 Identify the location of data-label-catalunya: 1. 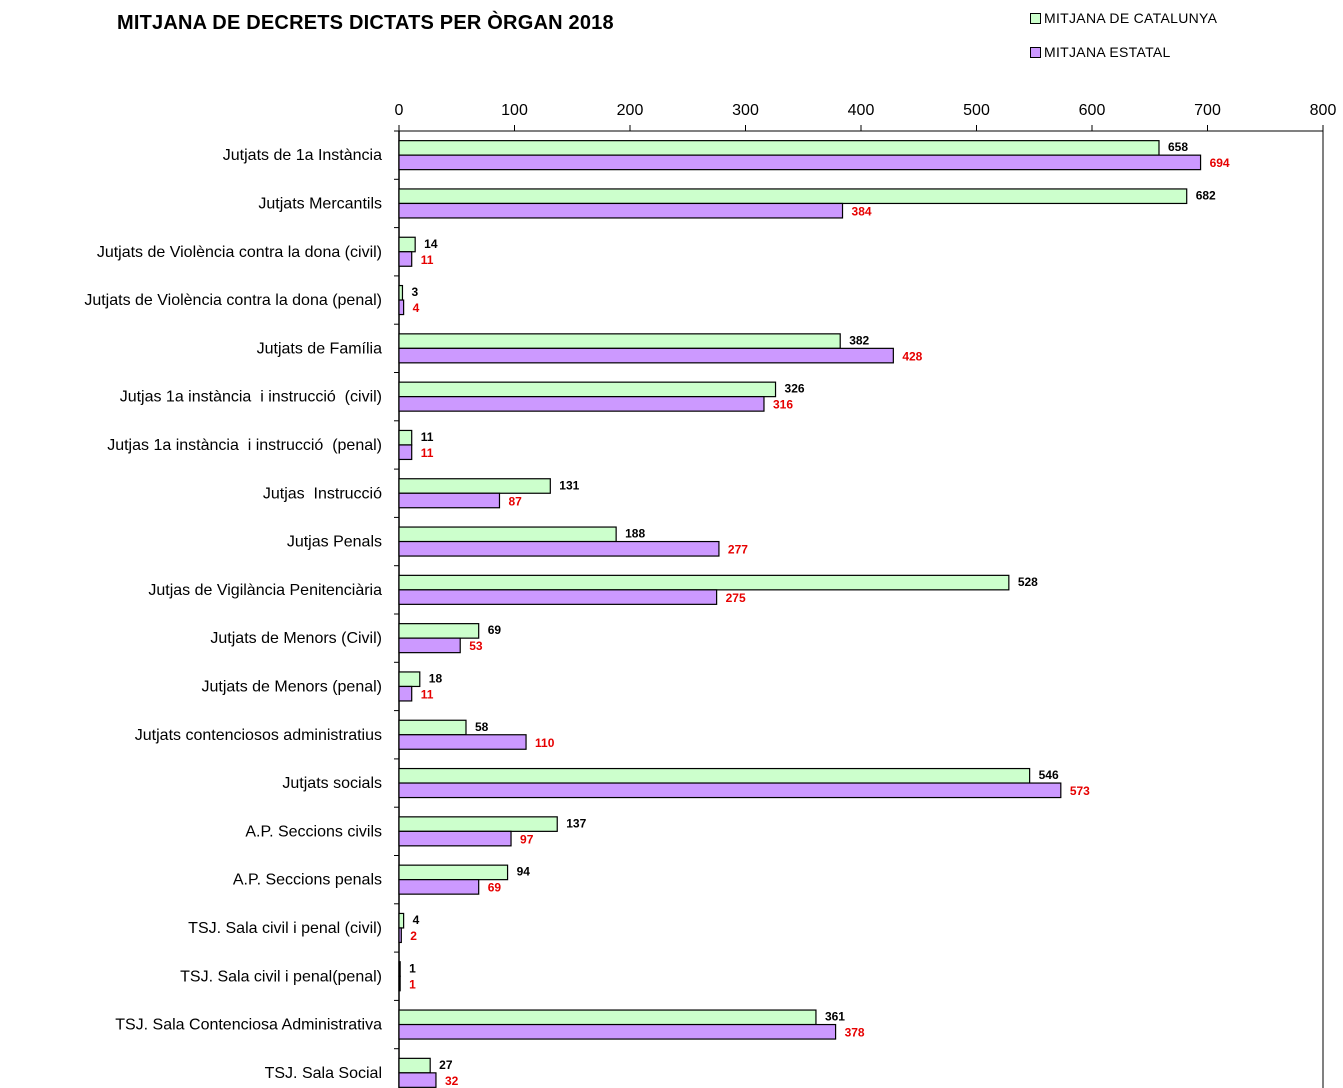
(412, 968).